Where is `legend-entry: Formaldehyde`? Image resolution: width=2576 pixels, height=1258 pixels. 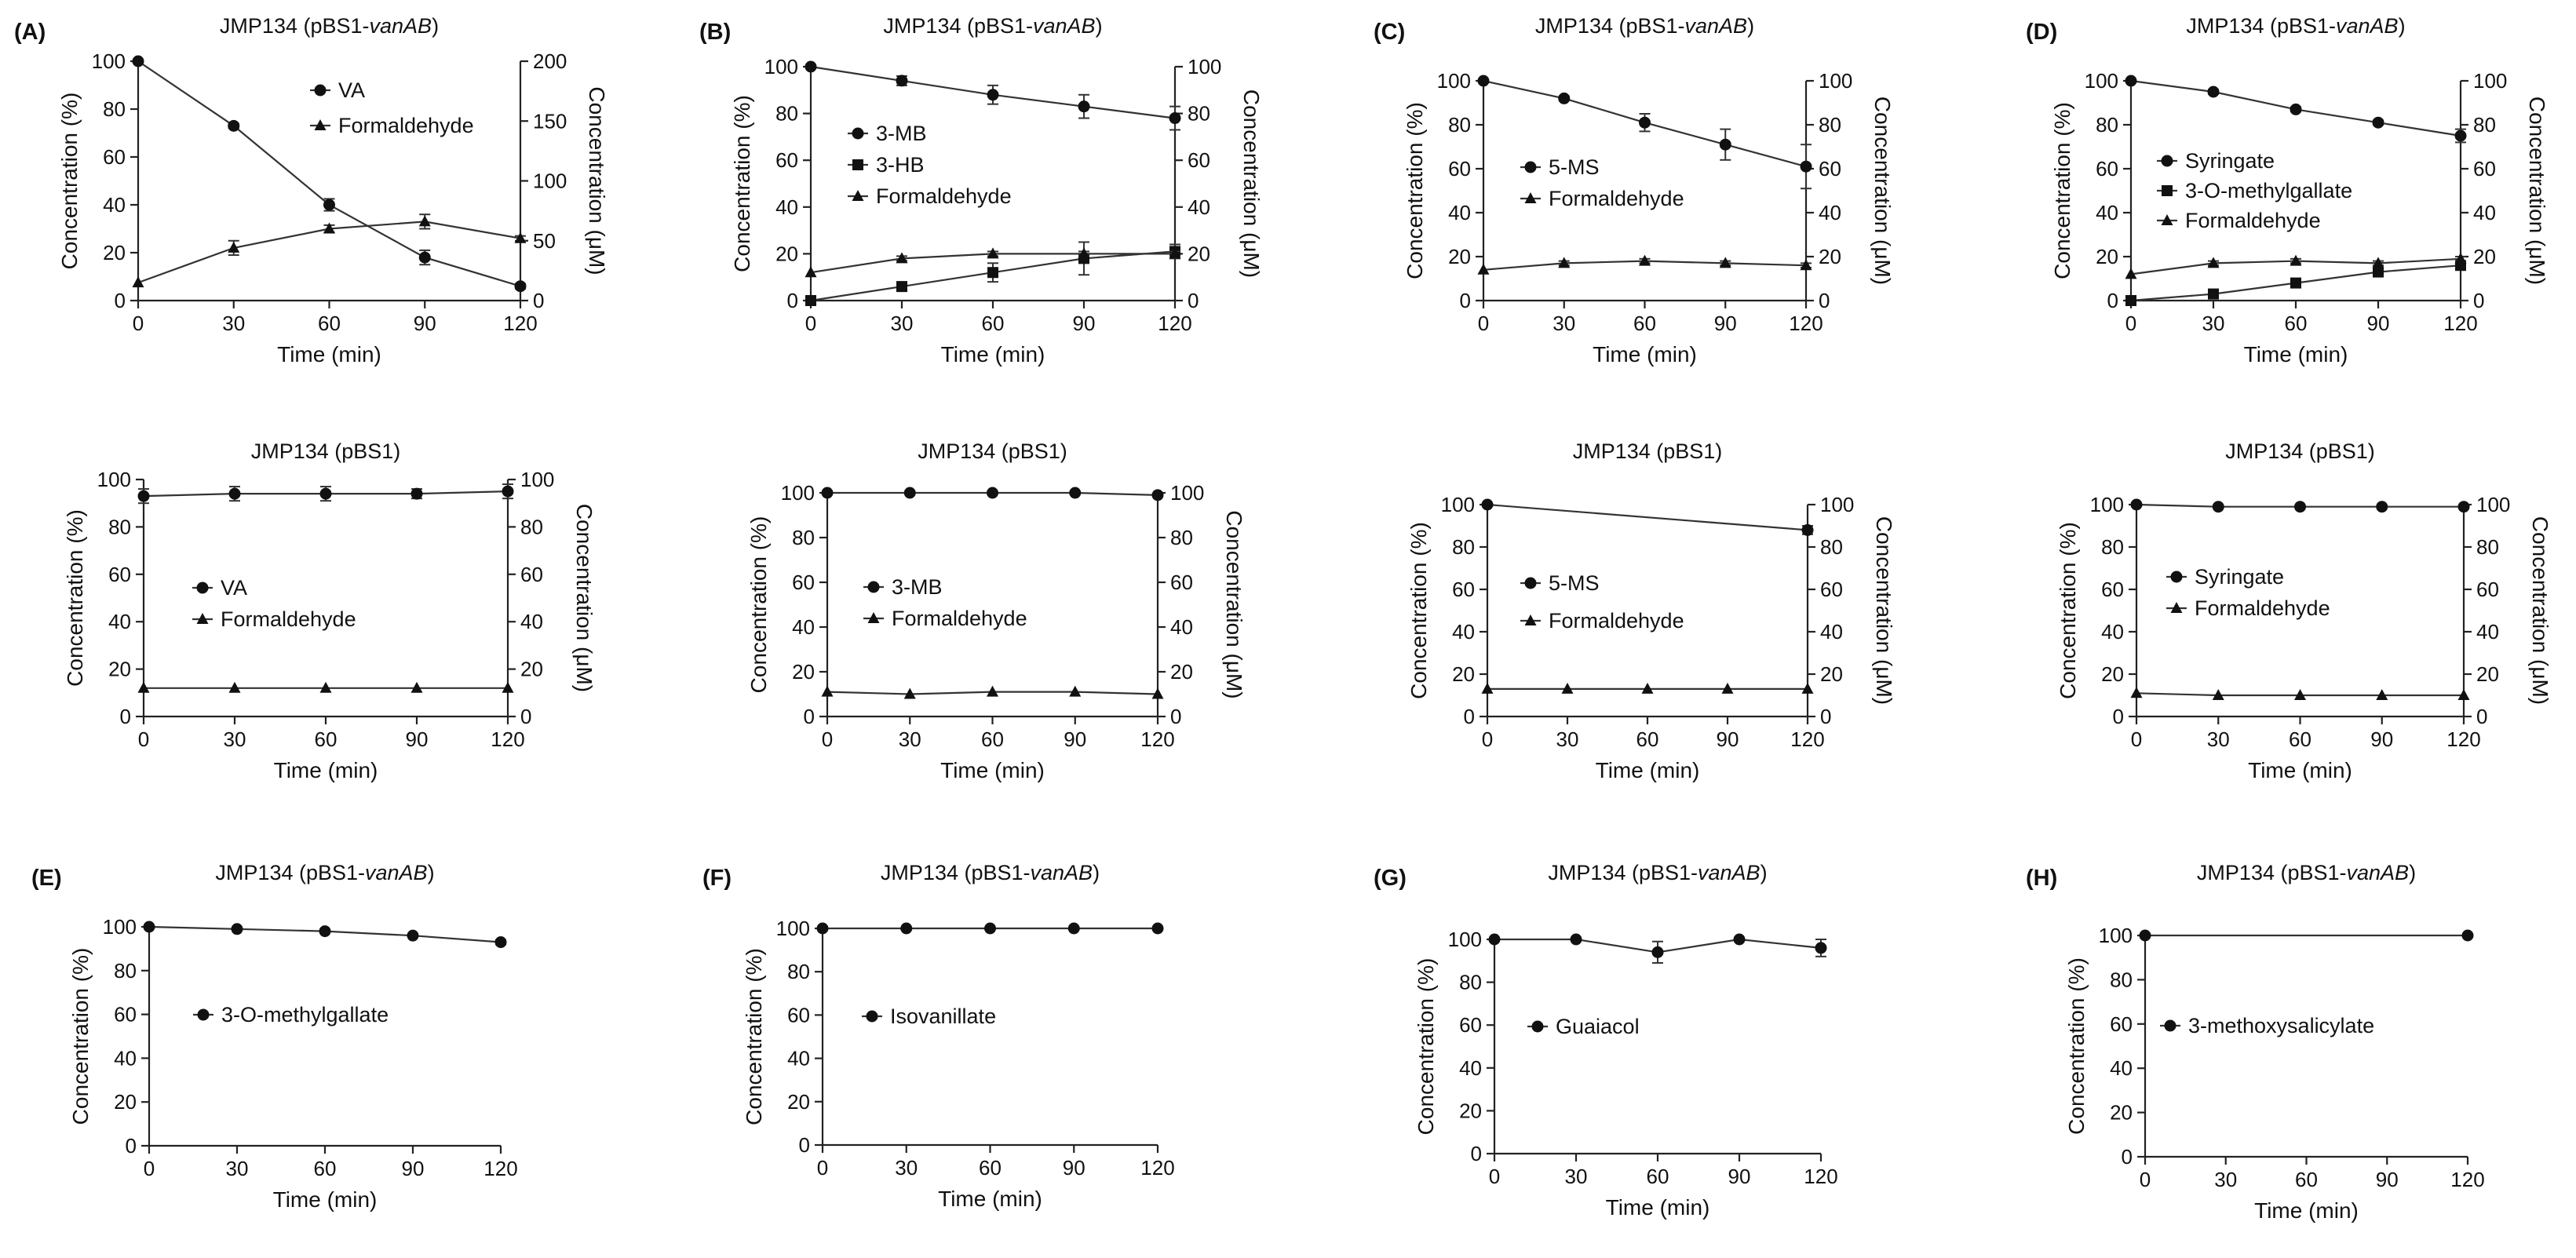
legend-entry: Formaldehyde is located at coordinates (930, 196).